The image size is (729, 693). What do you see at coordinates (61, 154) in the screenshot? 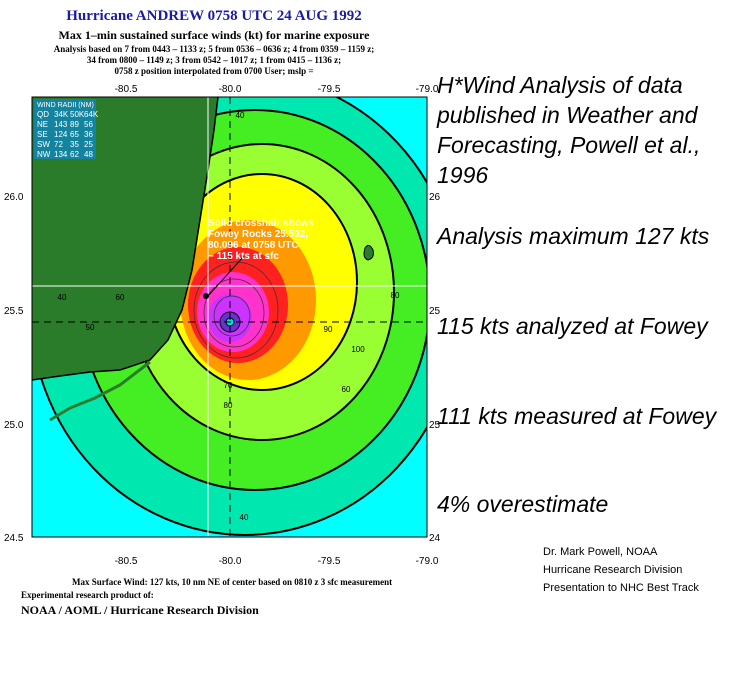
I see `wind-radii-cell: 134` at bounding box center [61, 154].